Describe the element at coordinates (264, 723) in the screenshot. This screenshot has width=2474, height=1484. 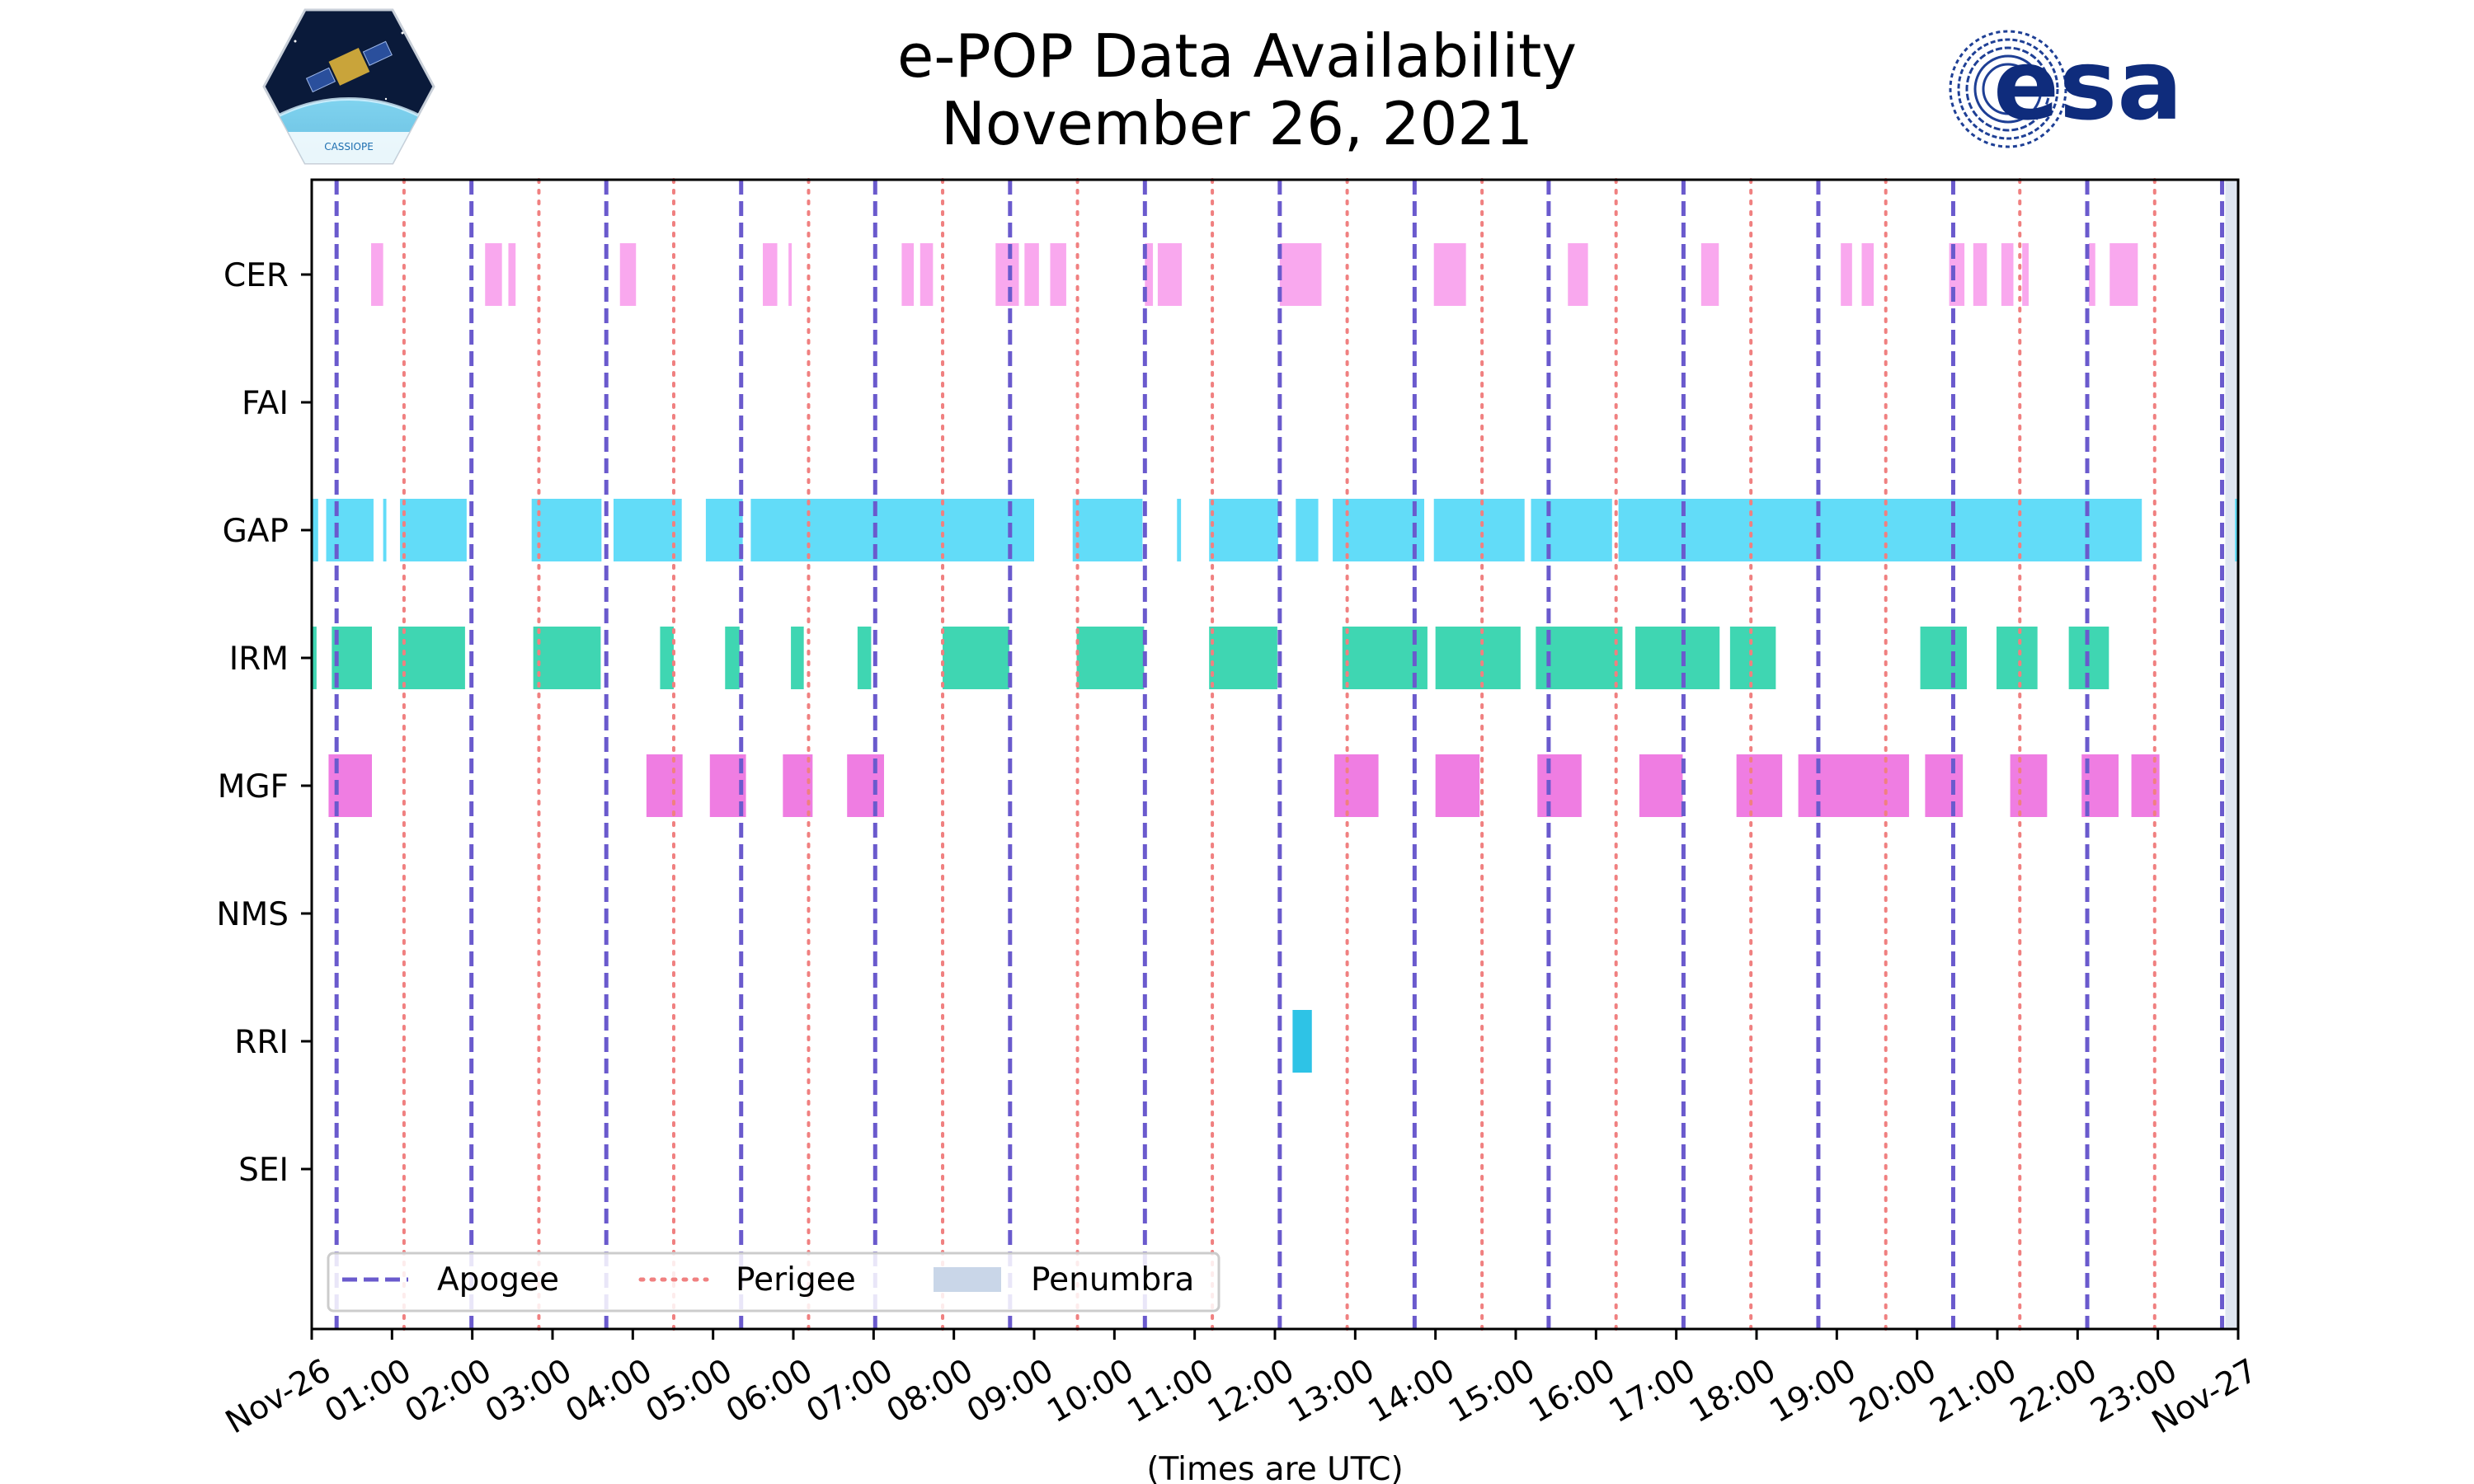
I see `y-axis: CER FAI GAP IRM MGF NMS RRI SEI` at that location.